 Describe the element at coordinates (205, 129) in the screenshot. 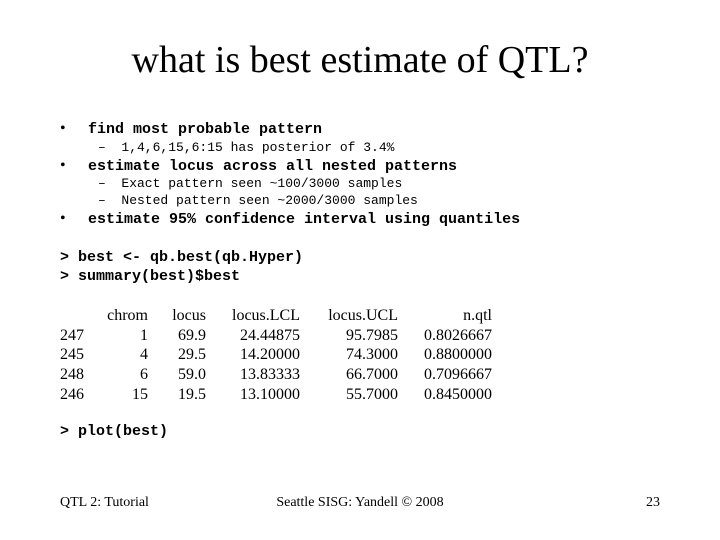

I see `bullet-find-pattern: find most probable pattern` at that location.